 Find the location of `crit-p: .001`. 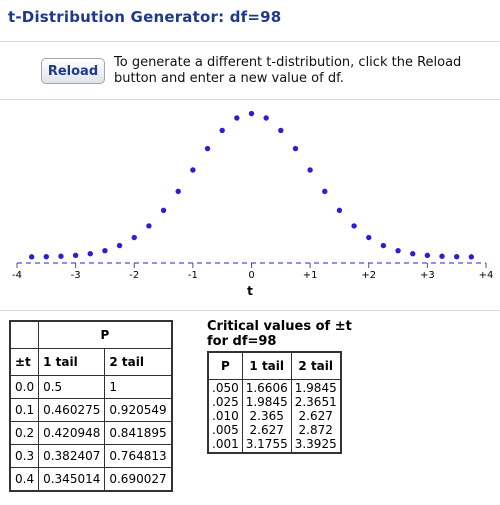

crit-p: .001 is located at coordinates (225, 444).